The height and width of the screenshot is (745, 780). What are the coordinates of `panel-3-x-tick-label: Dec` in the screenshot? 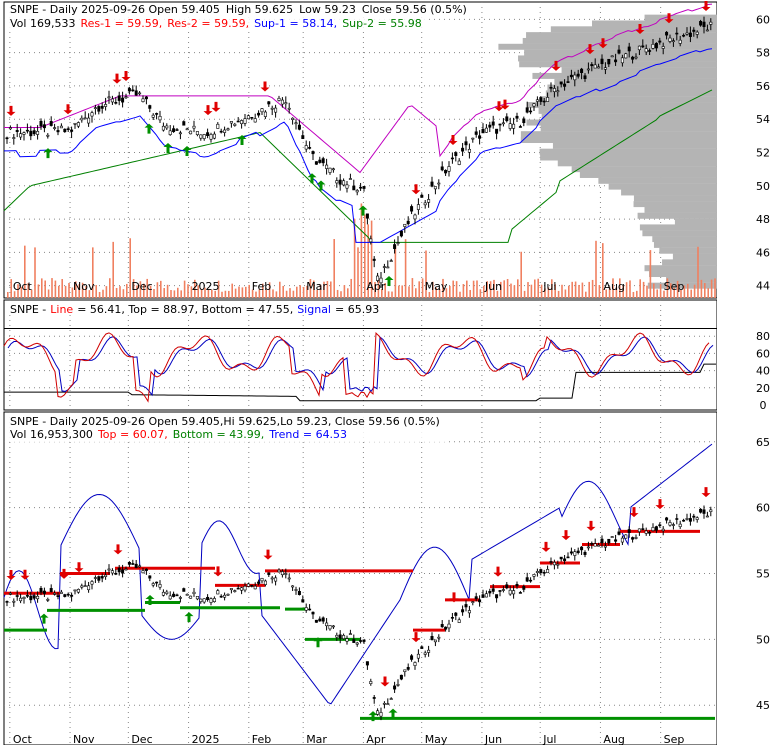 It's located at (141, 739).